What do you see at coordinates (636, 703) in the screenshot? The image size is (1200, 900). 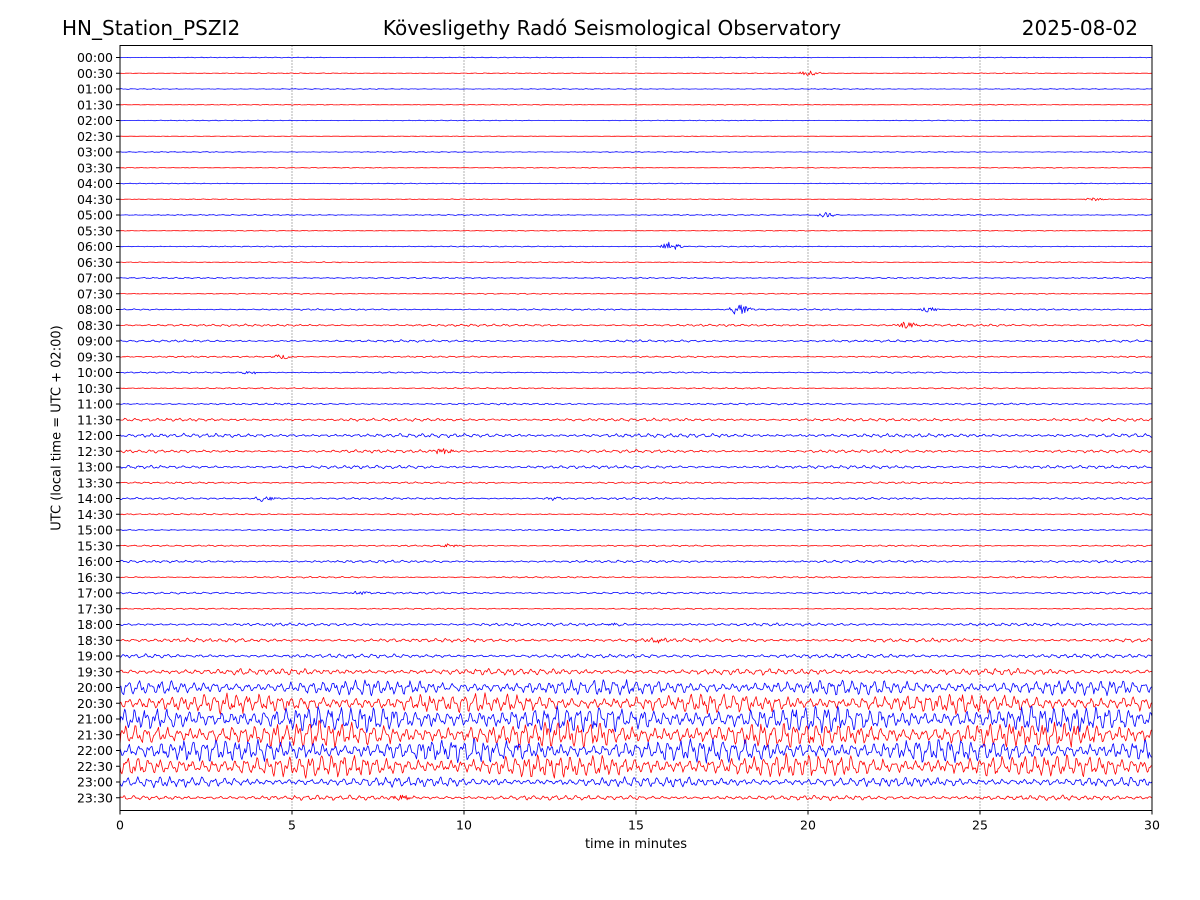 I see `trace-2030` at bounding box center [636, 703].